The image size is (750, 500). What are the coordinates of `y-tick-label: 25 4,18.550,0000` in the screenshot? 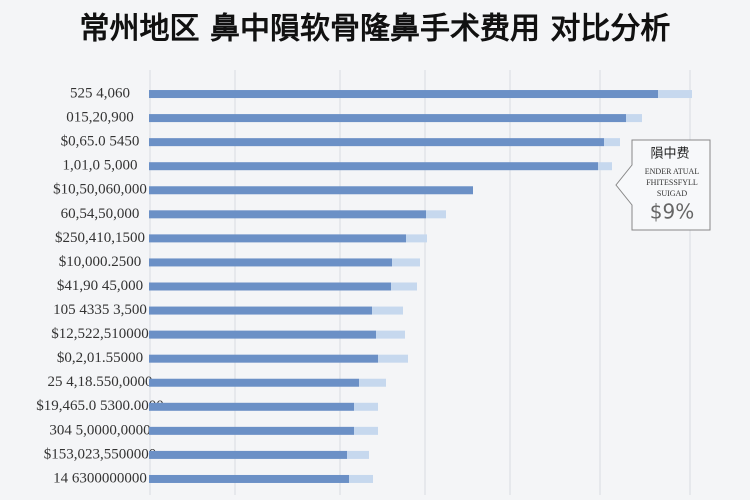 It's located at (100, 382).